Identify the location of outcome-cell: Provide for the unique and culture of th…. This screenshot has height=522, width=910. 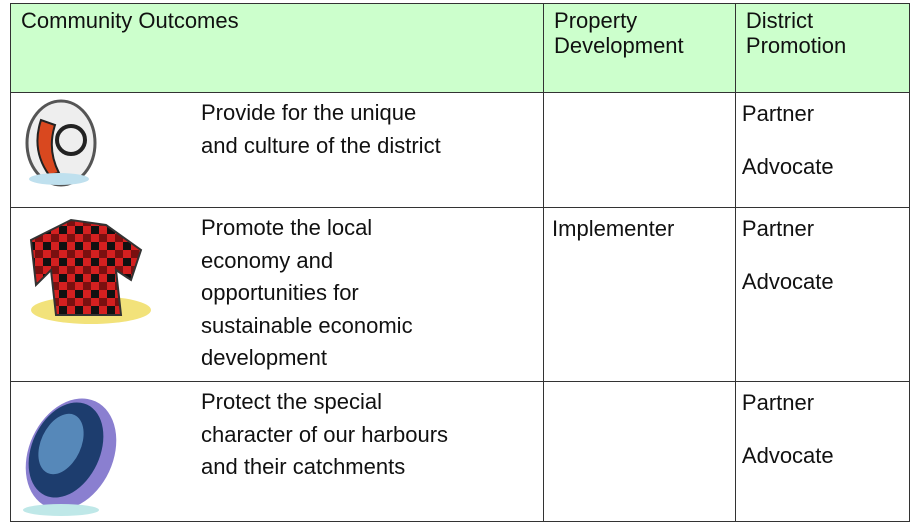
(277, 150).